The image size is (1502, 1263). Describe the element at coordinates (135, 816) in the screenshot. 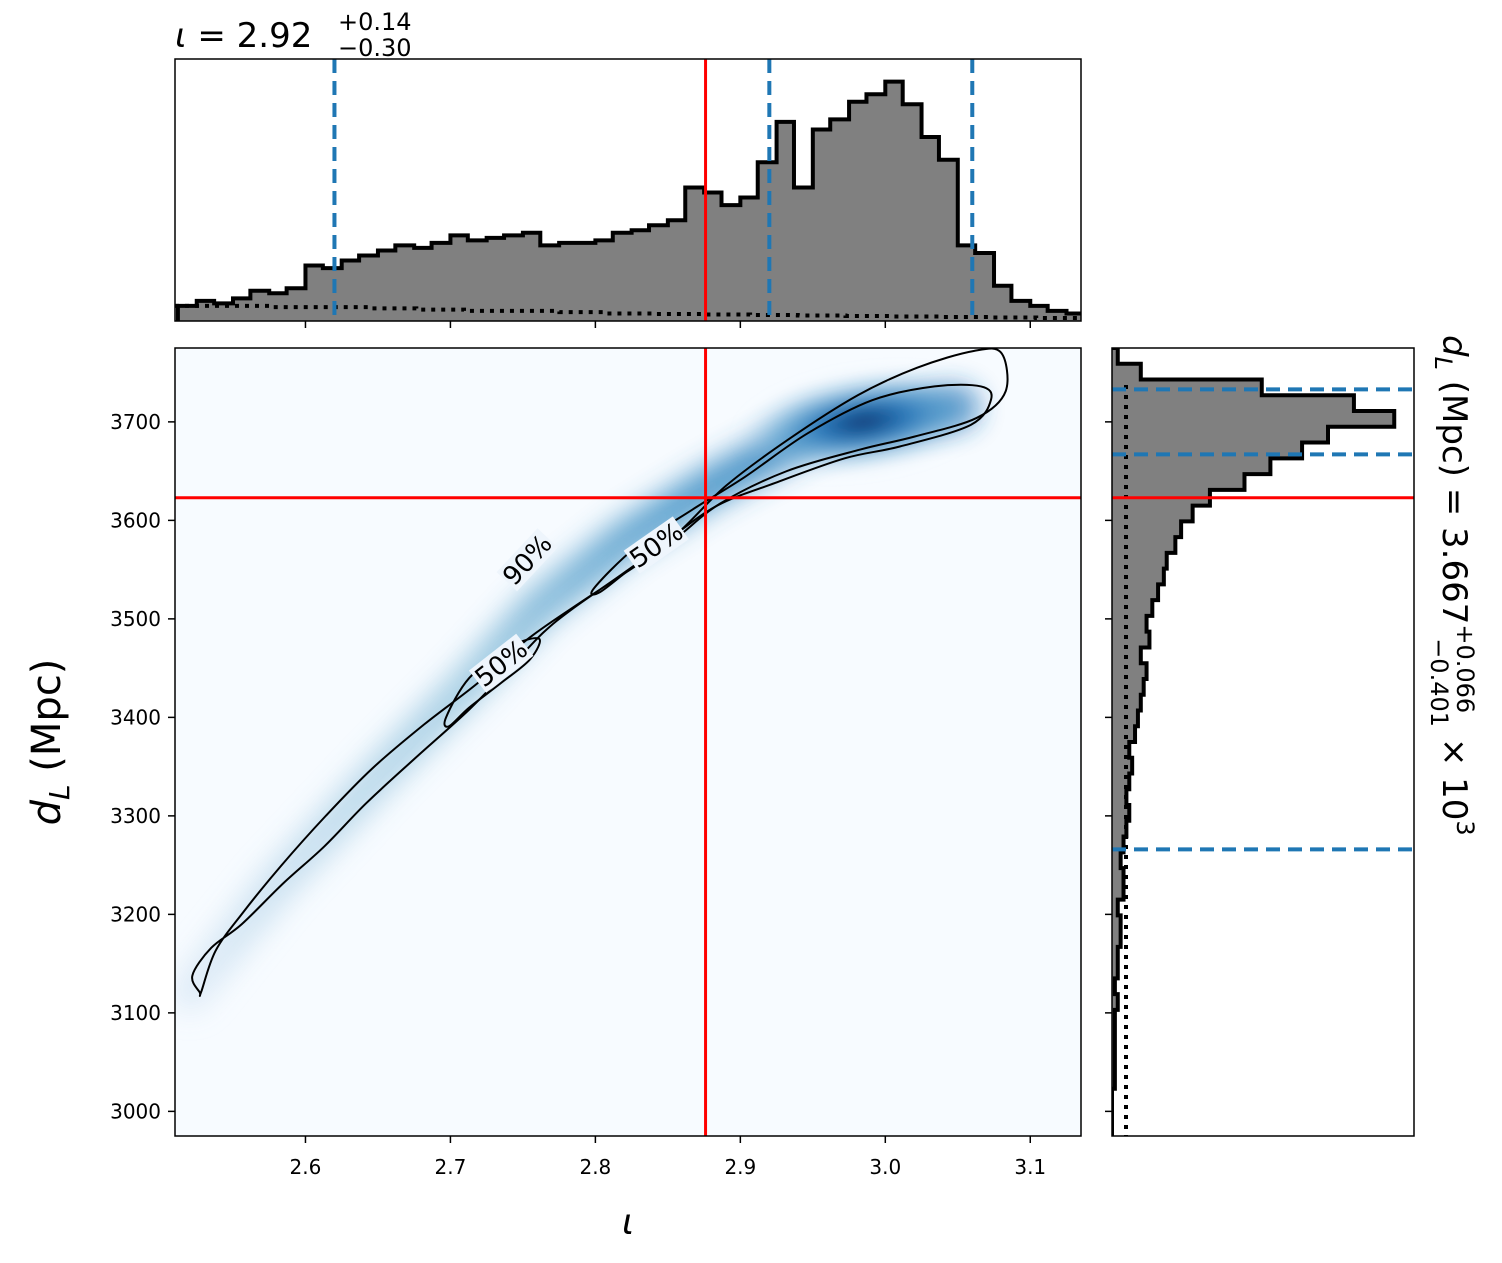

I see `y-tick-label-3: 3300` at that location.